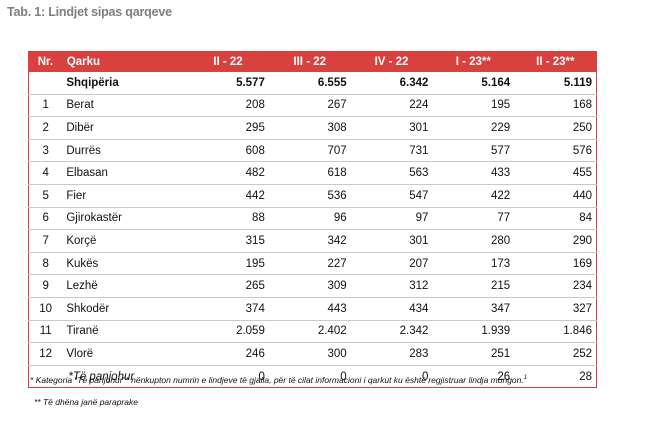  I want to click on cell-value: 290, so click(556, 241).